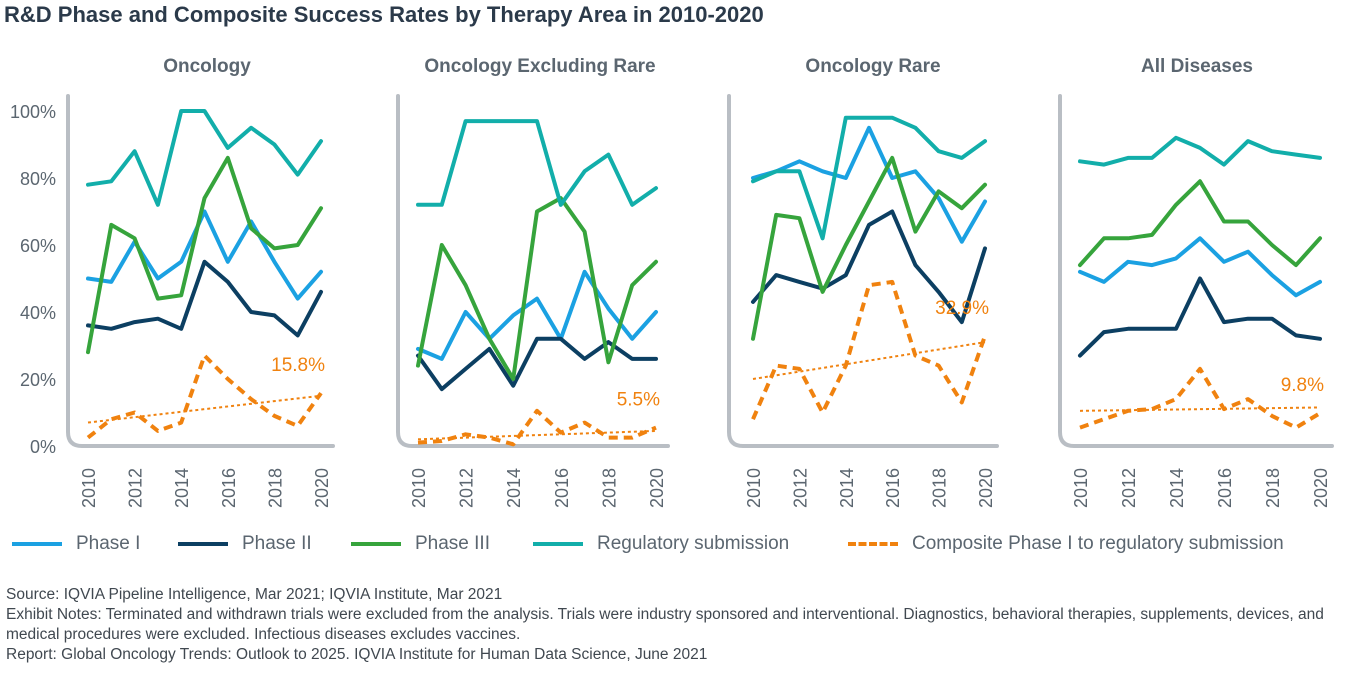 This screenshot has width=1352, height=682. Describe the element at coordinates (37, 544) in the screenshot. I see `legend-swatch-phase1` at that location.